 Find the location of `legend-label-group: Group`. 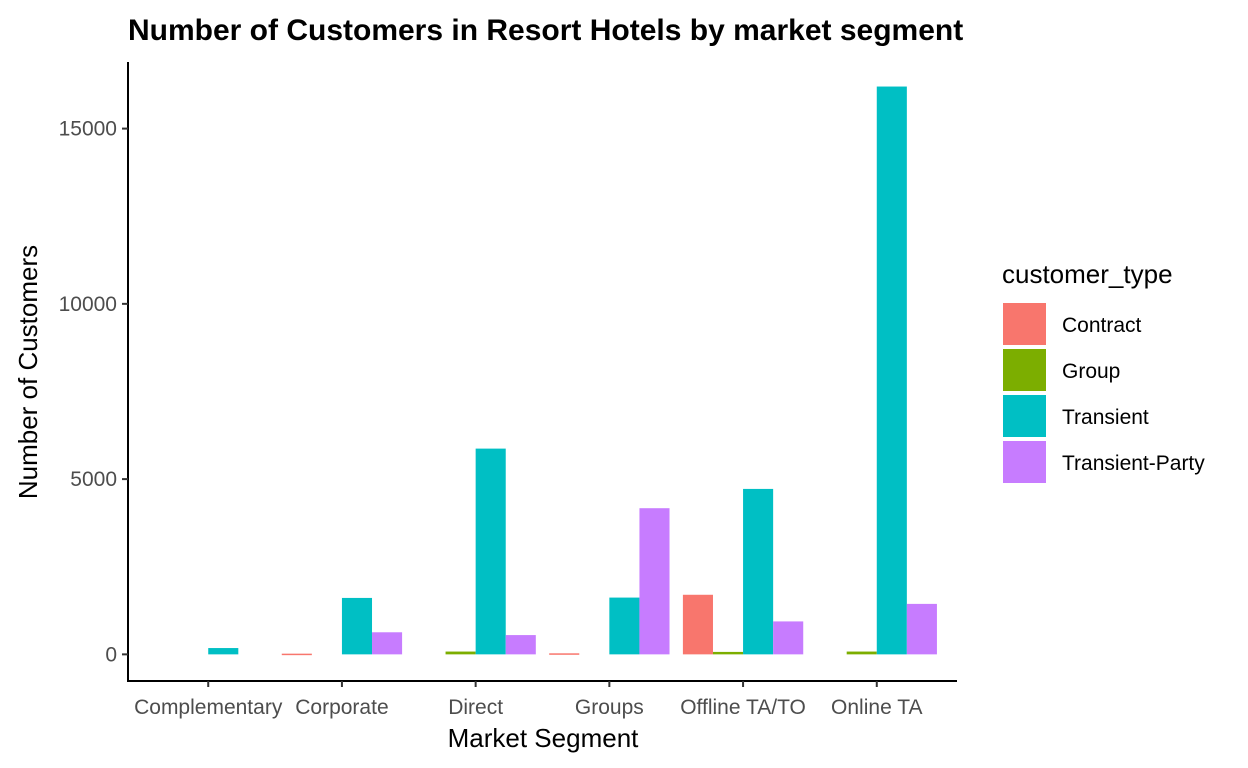

legend-label-group: Group is located at coordinates (1091, 371).